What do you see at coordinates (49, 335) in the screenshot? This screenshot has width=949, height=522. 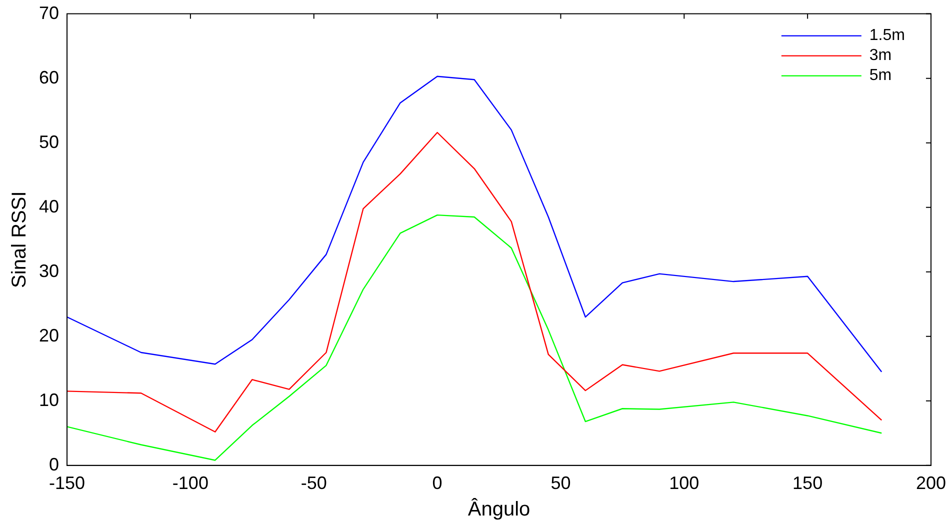 I see `y-tick-label: 20` at bounding box center [49, 335].